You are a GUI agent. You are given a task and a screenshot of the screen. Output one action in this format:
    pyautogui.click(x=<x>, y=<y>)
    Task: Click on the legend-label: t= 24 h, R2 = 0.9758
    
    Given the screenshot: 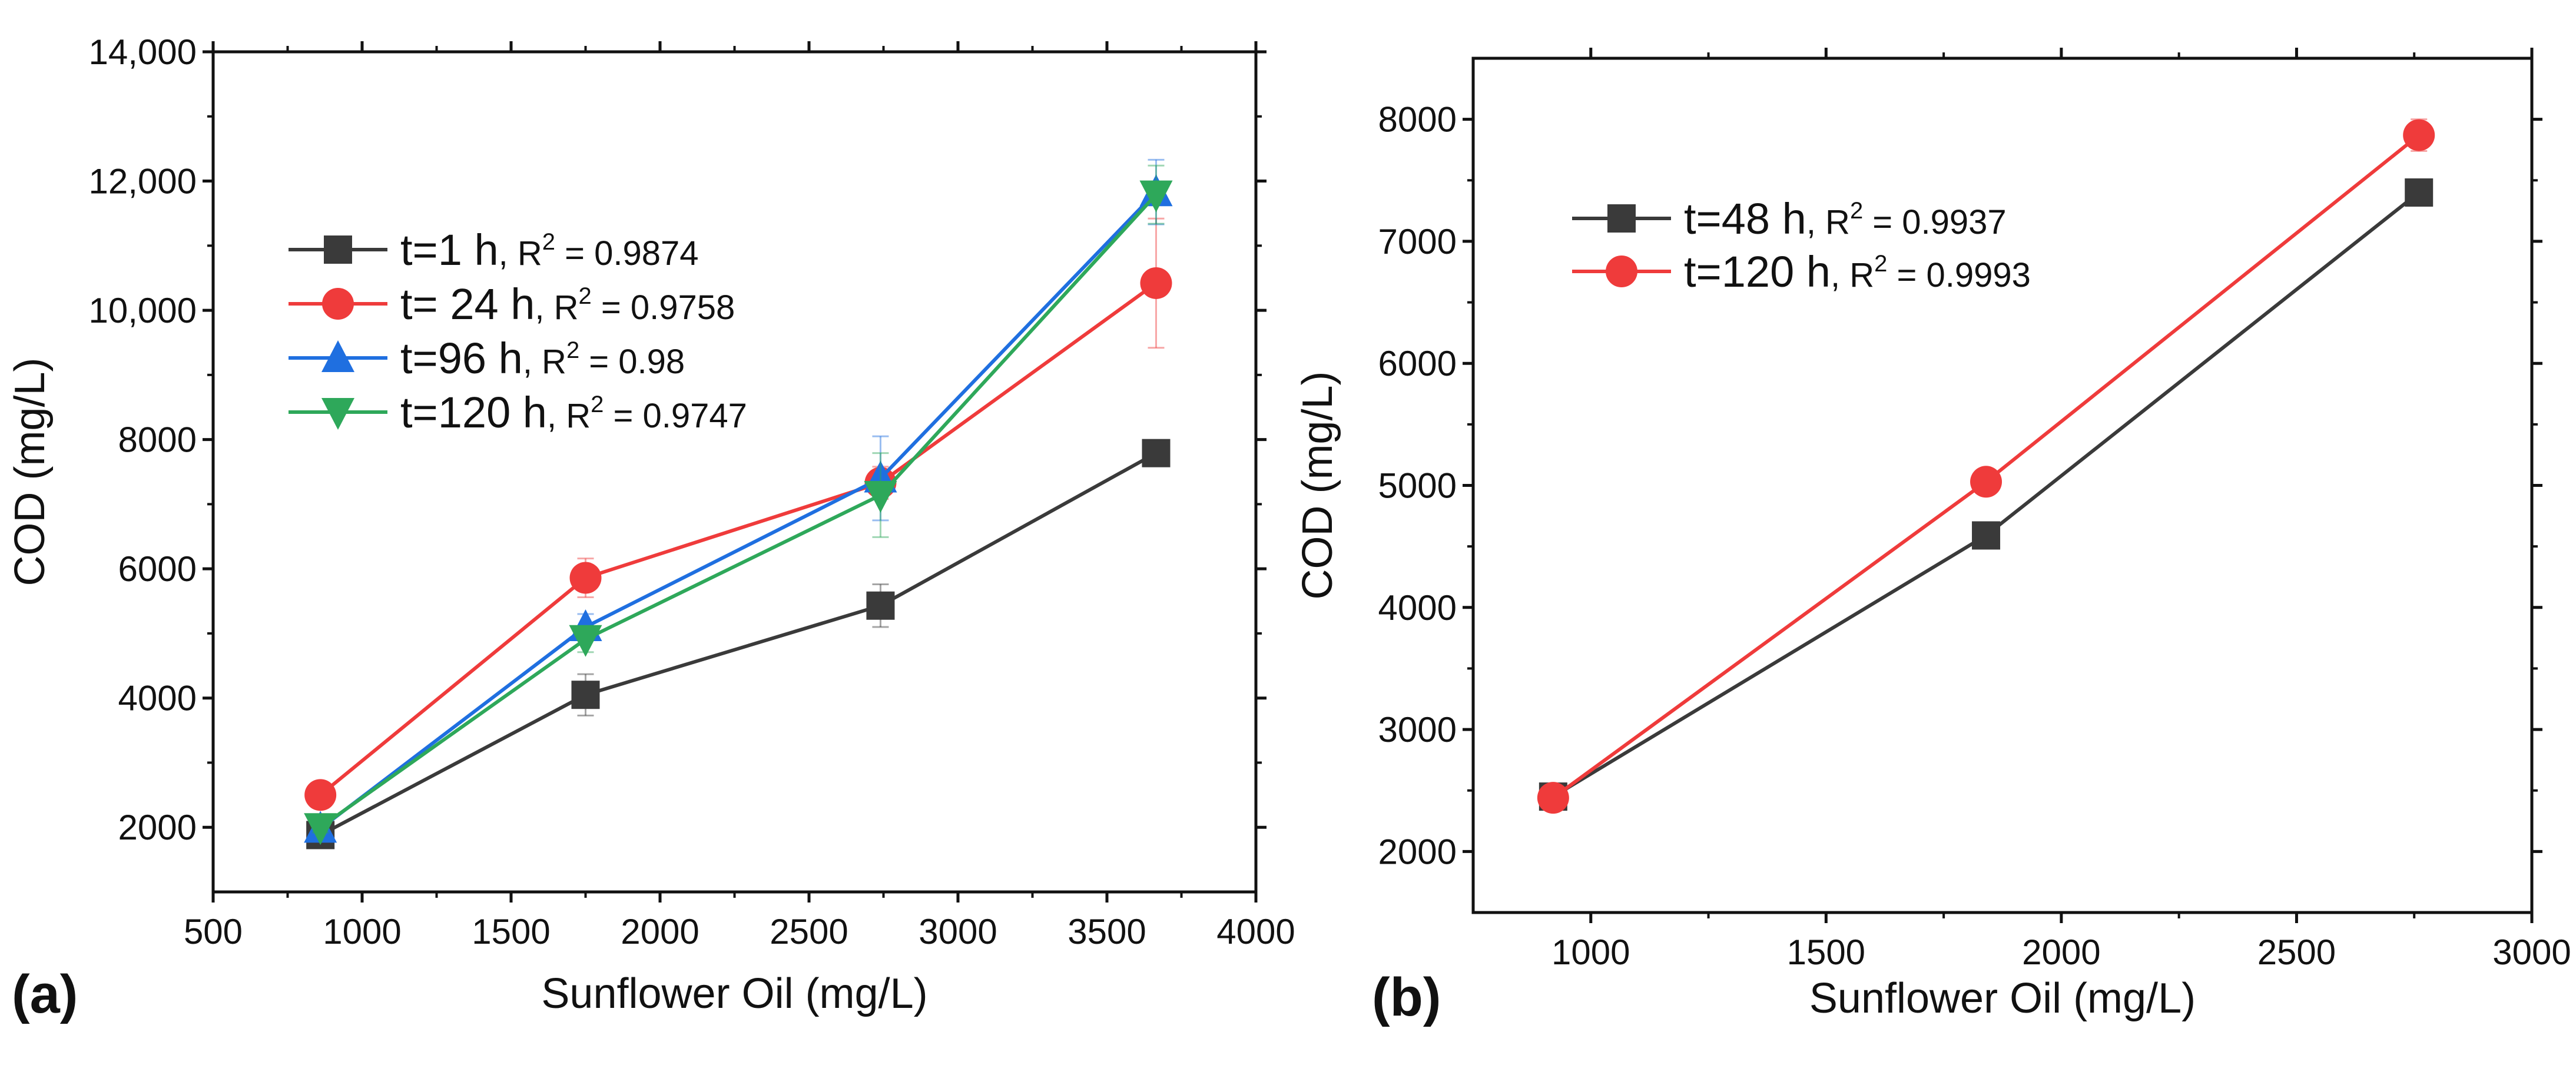 What is the action you would take?
    pyautogui.click(x=567, y=304)
    